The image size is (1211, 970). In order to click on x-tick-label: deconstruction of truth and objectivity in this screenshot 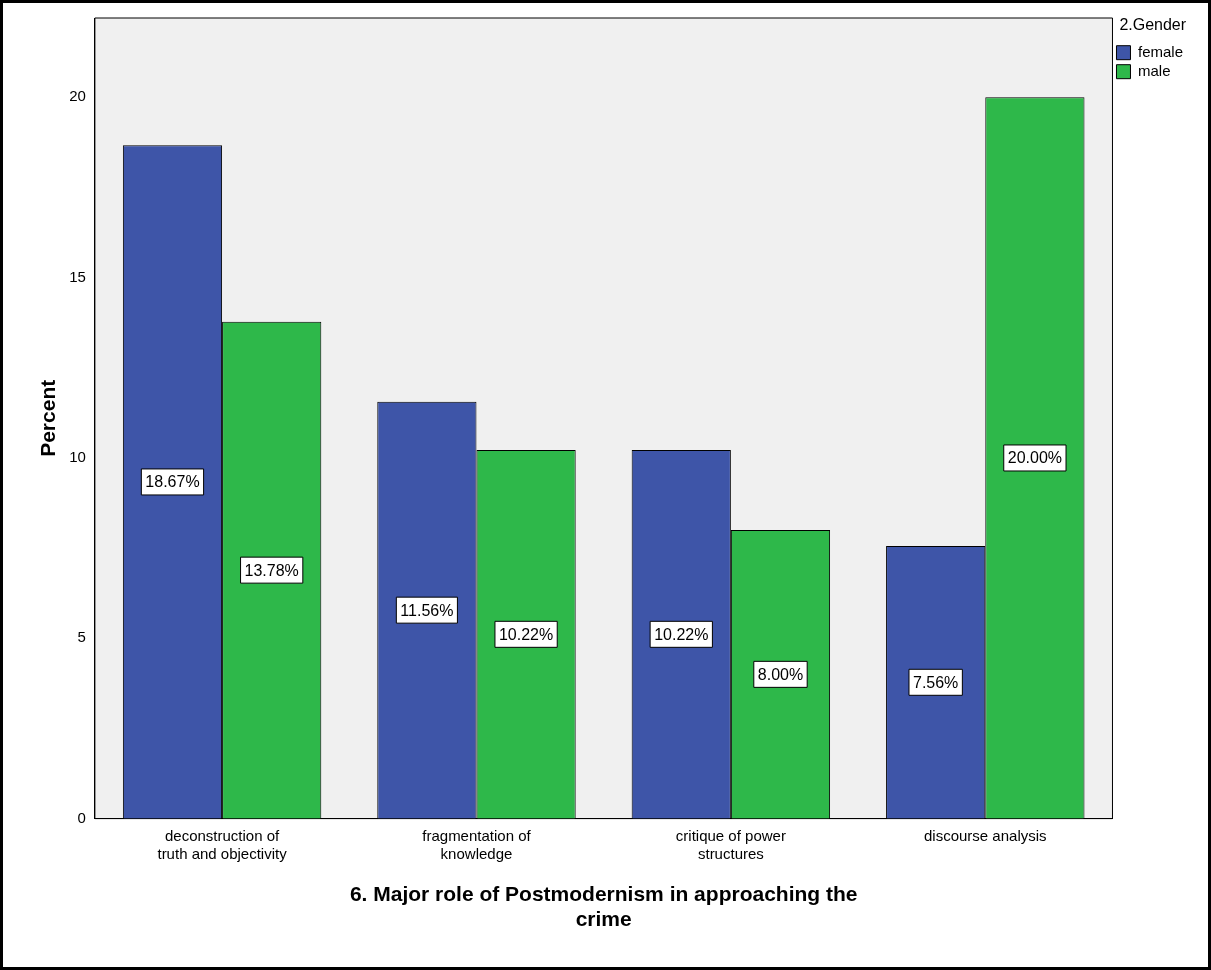, I will do `click(222, 844)`.